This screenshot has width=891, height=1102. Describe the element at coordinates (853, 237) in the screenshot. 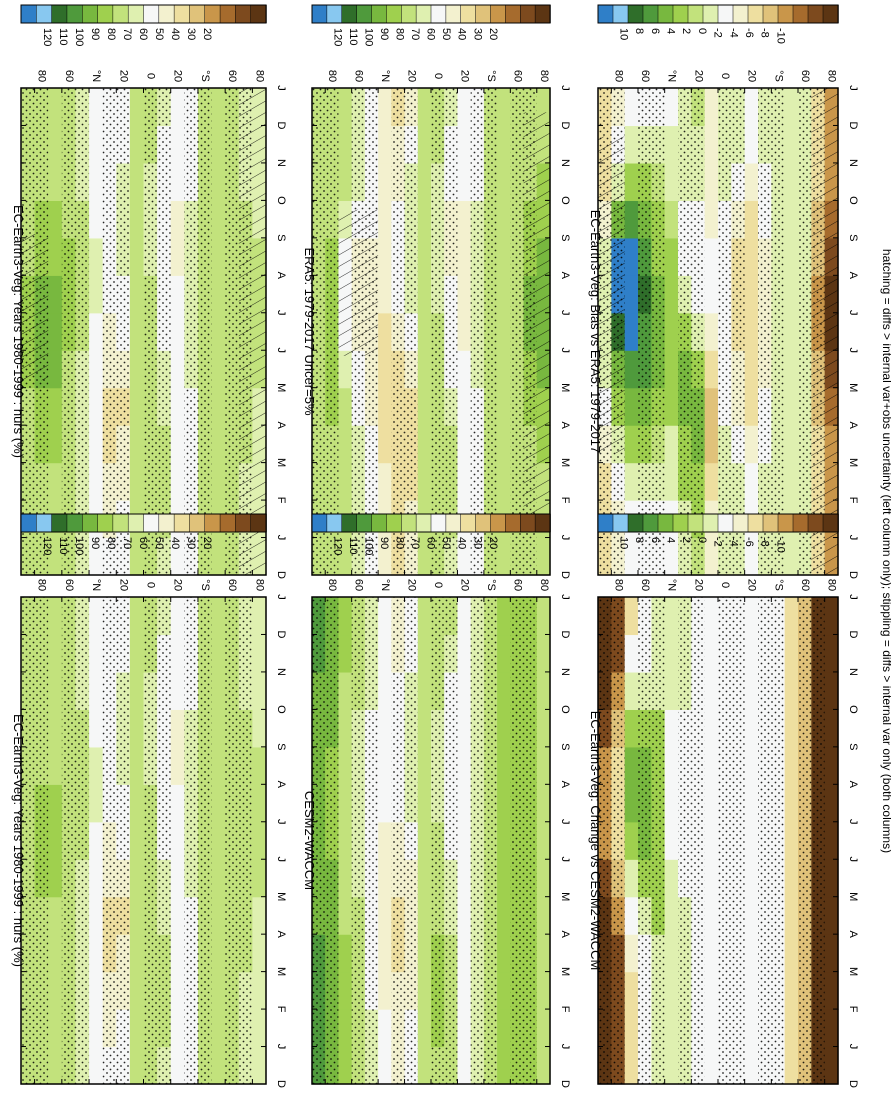

I see `month-label: S` at that location.